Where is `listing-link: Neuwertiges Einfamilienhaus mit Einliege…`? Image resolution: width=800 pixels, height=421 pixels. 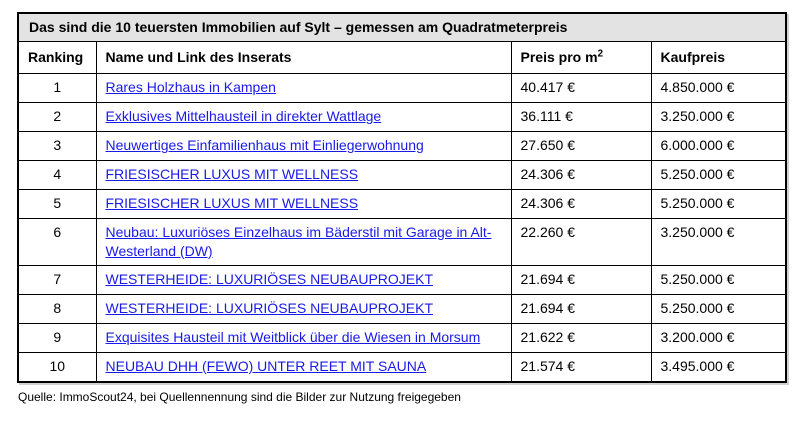 listing-link: Neuwertiges Einfamilienhaus mit Einliege… is located at coordinates (264, 145).